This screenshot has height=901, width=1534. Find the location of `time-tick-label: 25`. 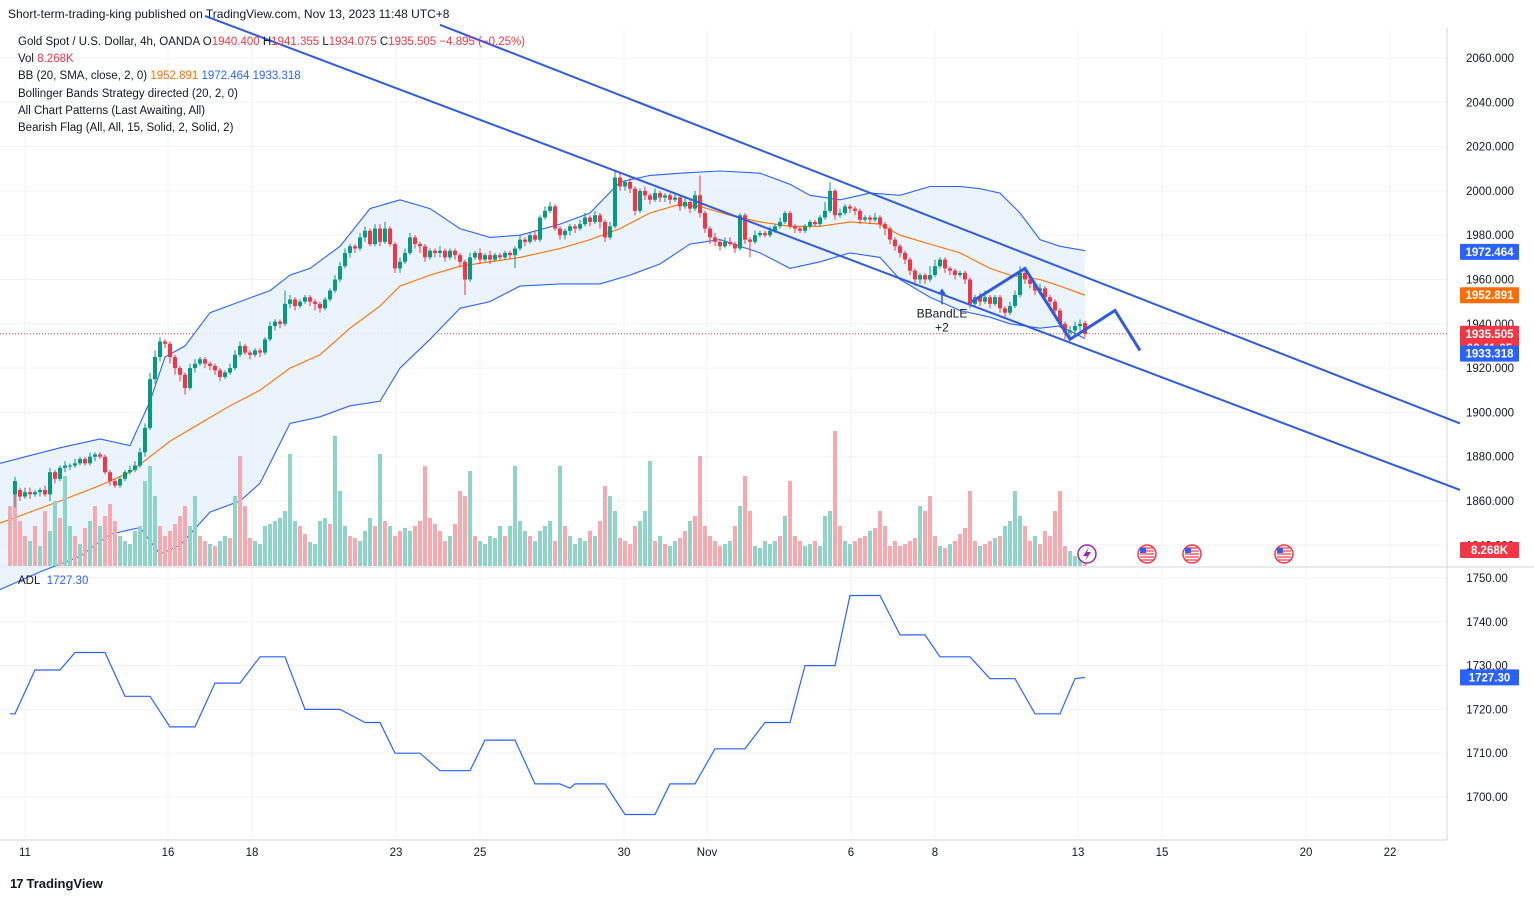

time-tick-label: 25 is located at coordinates (480, 853).